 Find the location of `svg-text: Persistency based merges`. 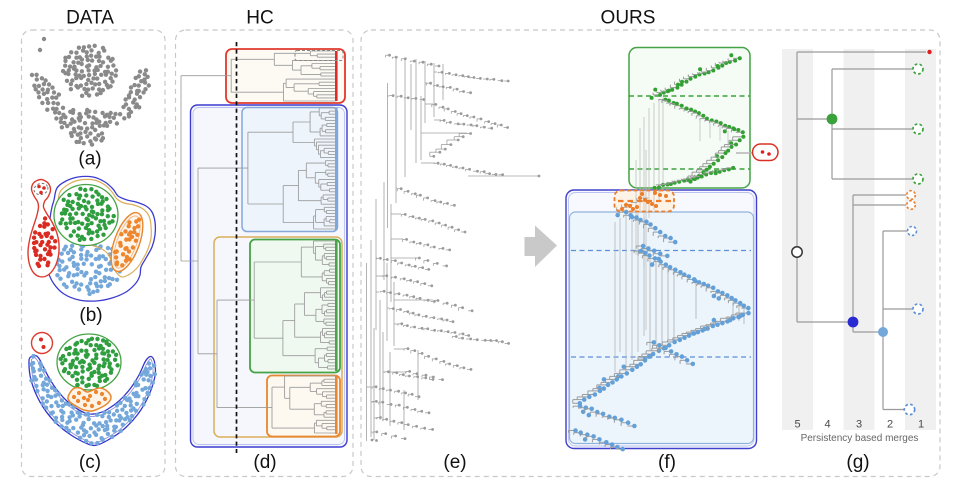

svg-text: Persistency based merges is located at coordinates (860, 438).